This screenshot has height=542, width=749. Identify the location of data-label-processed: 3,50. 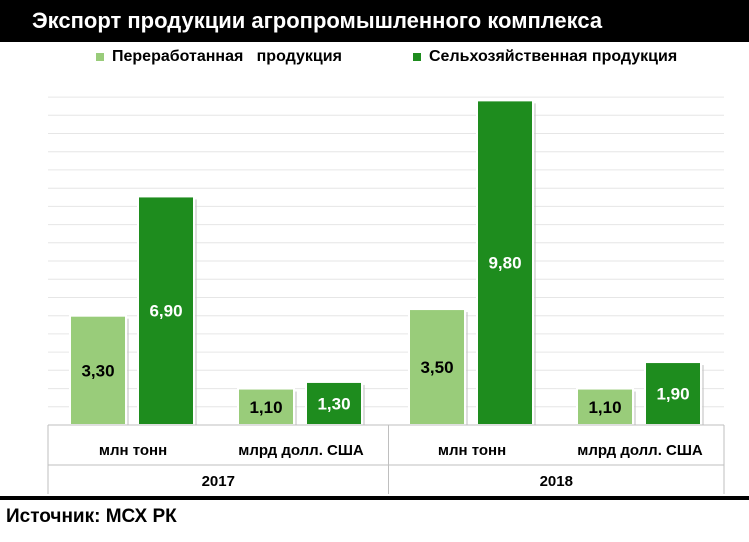
(436, 367).